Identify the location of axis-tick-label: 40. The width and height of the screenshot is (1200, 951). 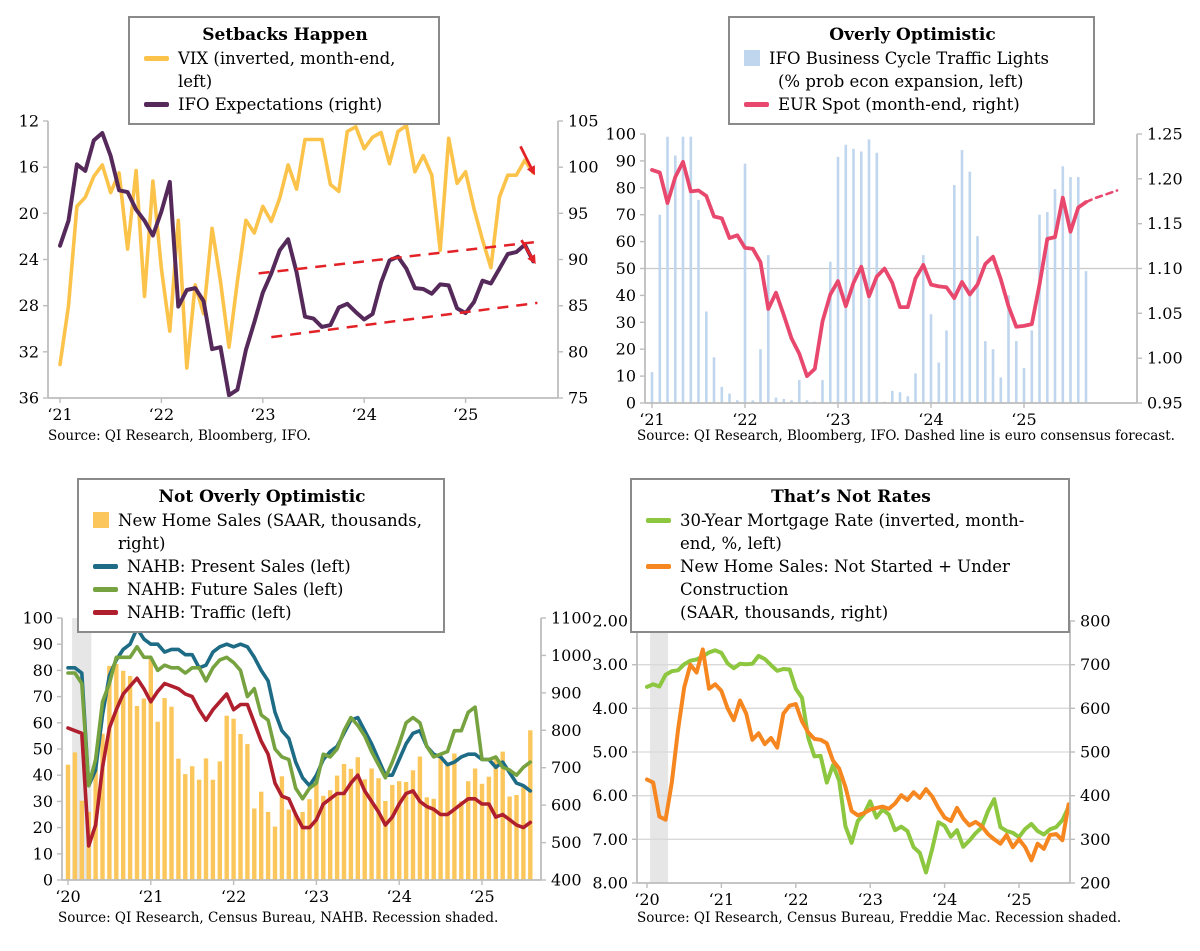
(626, 295).